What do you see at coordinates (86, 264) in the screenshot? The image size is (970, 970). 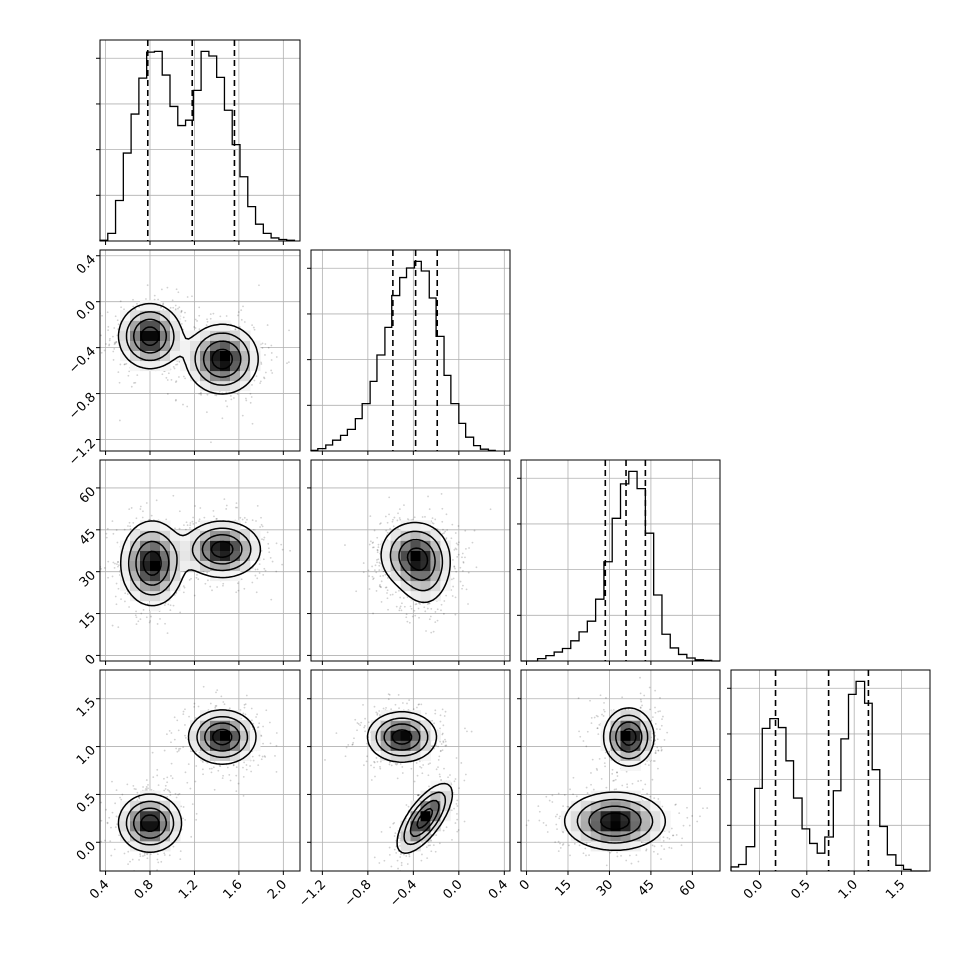 I see `y-tick-label: 0.4` at bounding box center [86, 264].